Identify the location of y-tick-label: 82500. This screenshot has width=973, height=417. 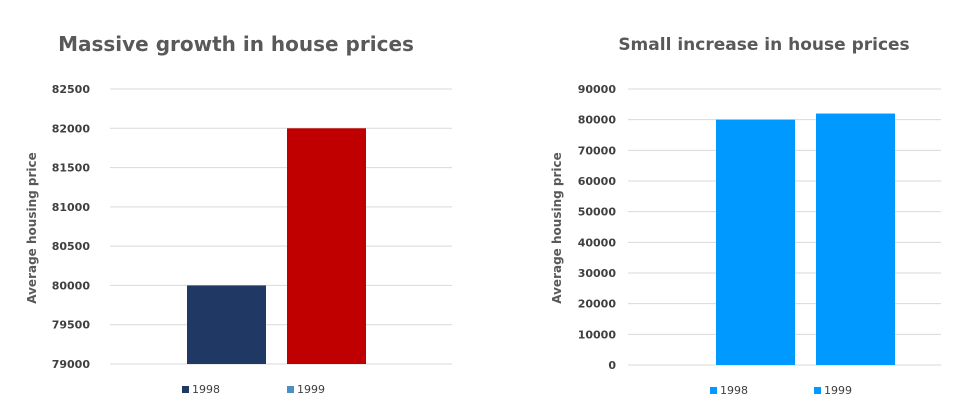
(71, 89).